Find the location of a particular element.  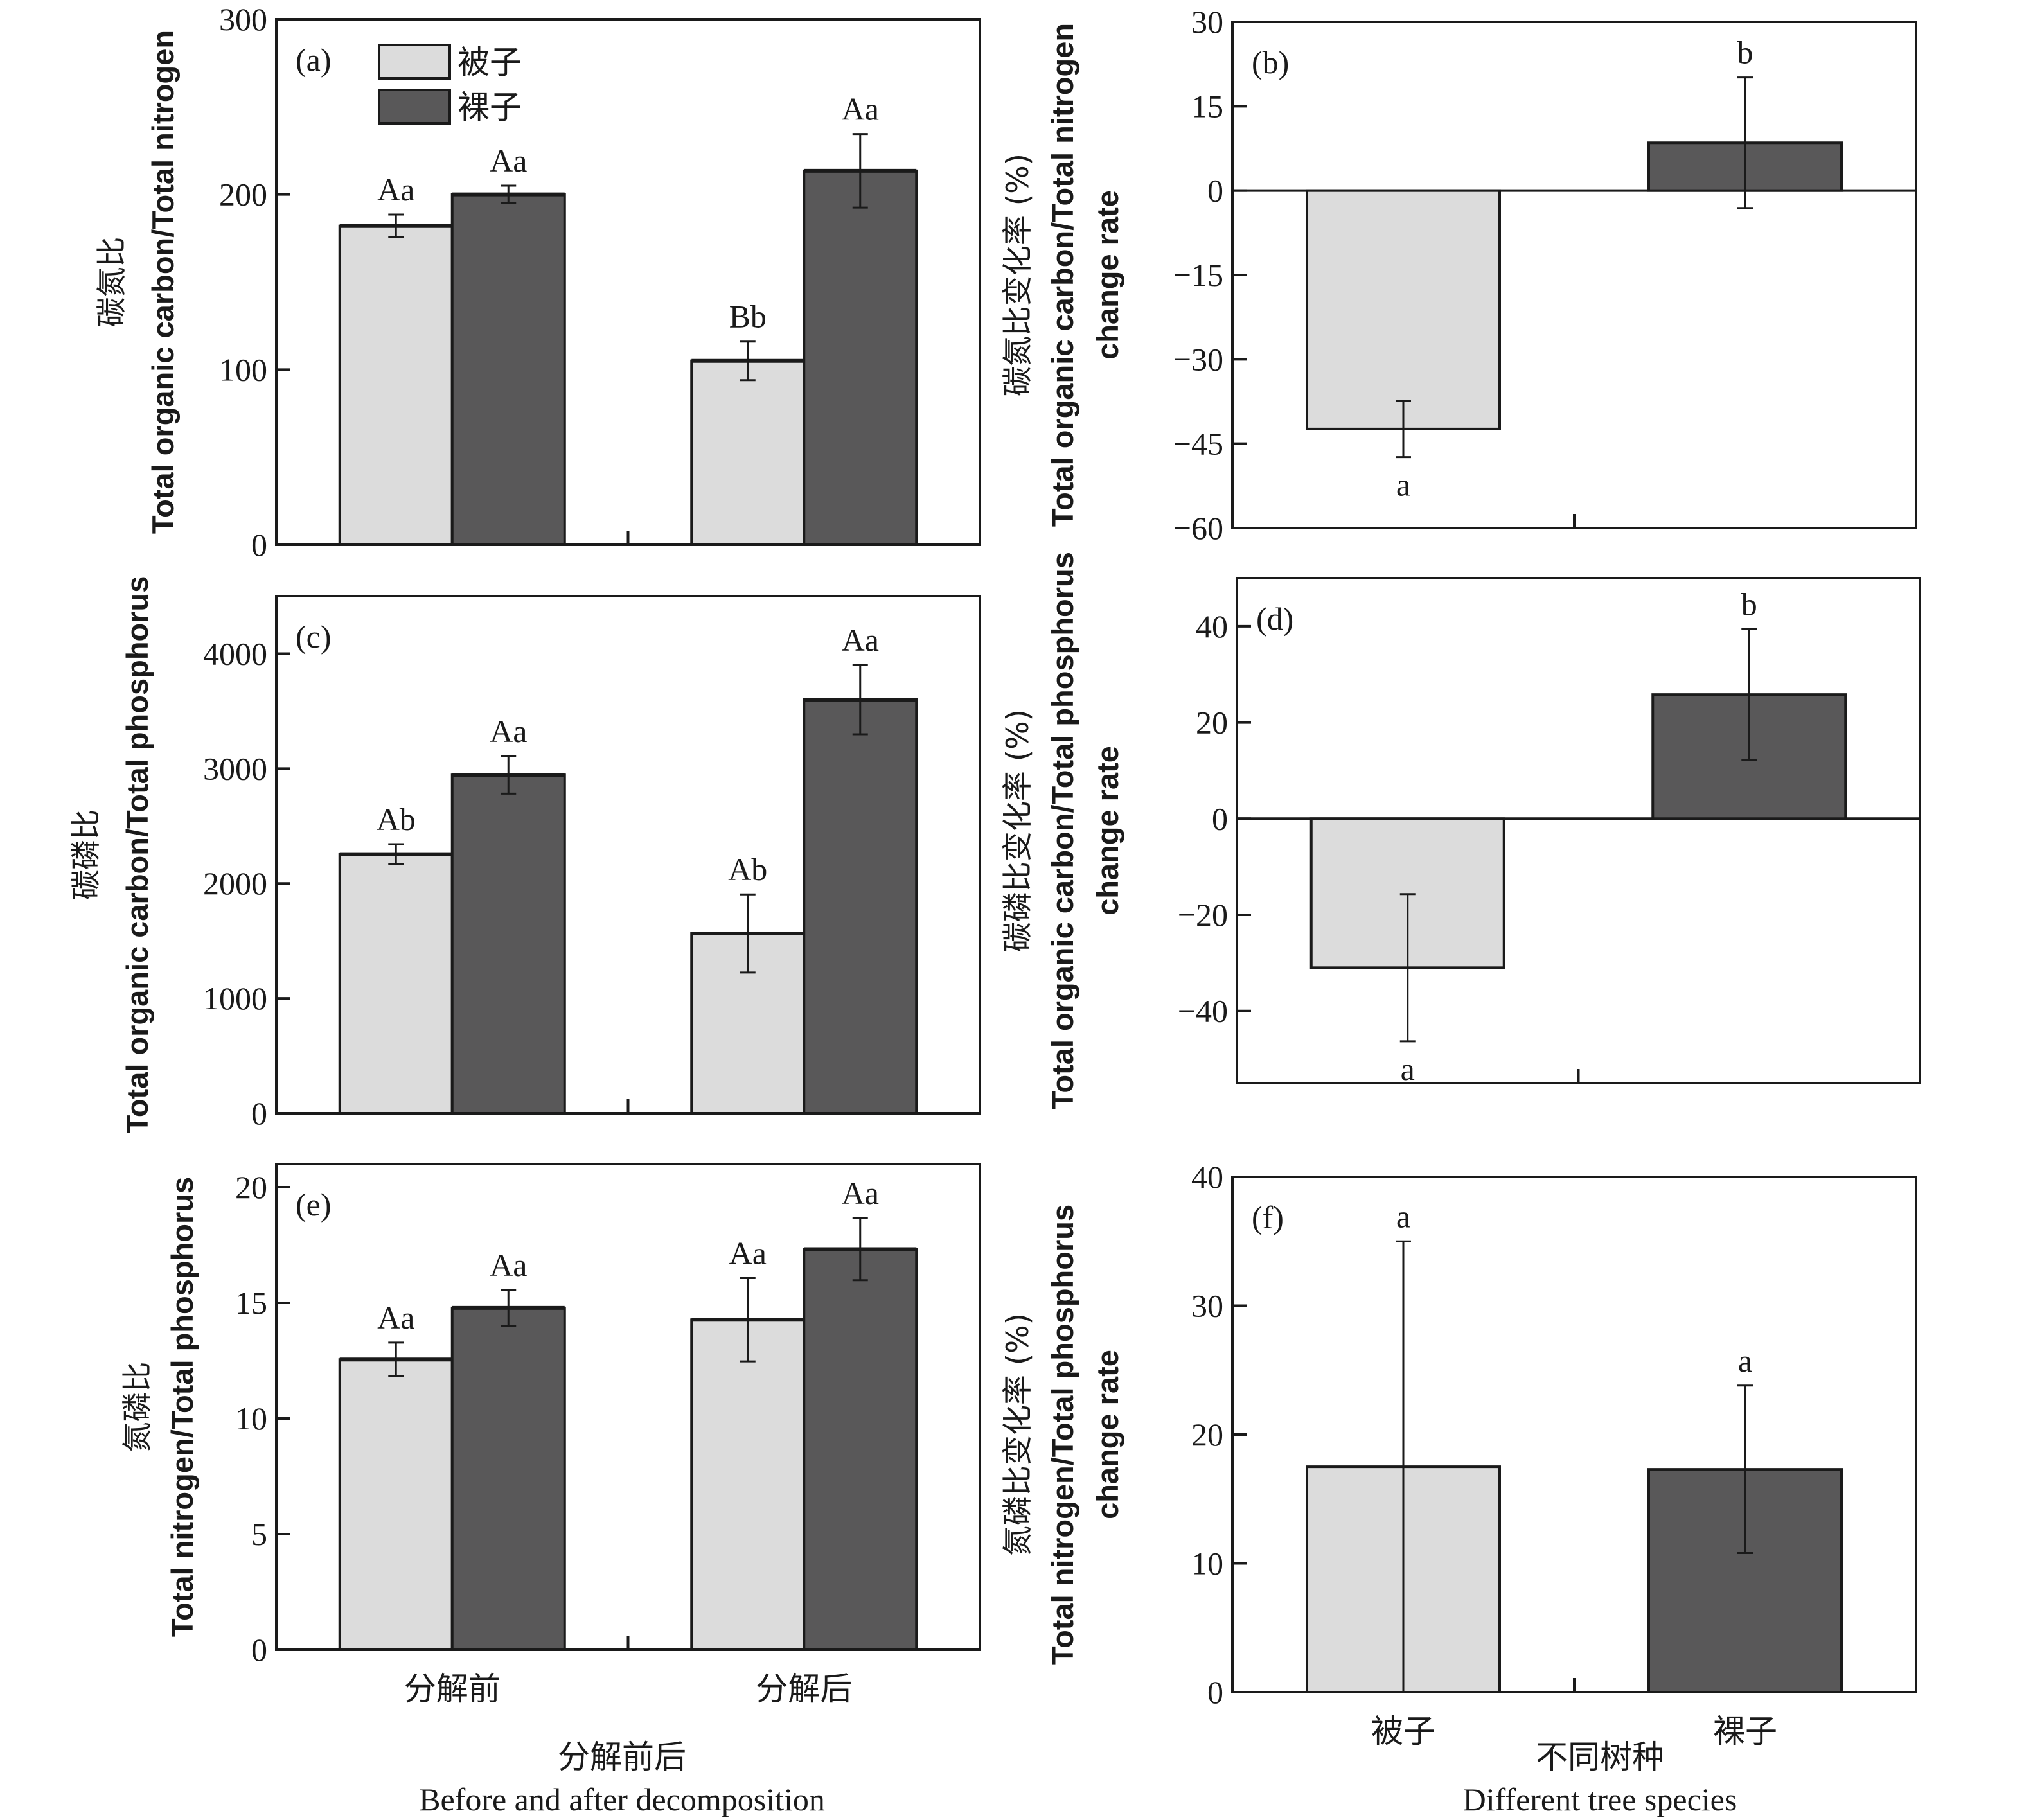

panel-label: (f) is located at coordinates (1268, 1217).